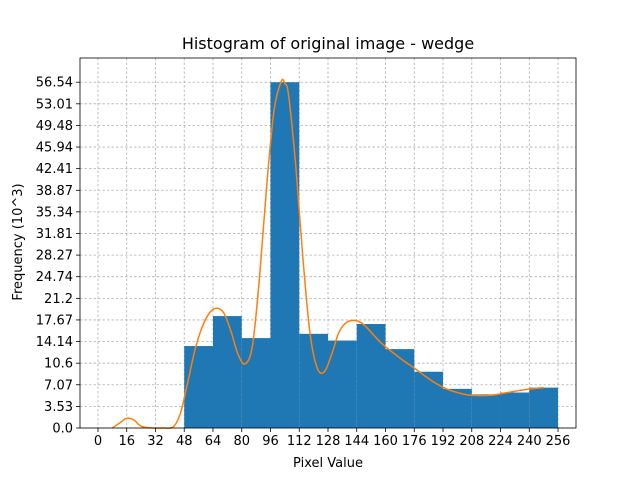 This screenshot has height=480, width=640. I want to click on y-tick-label: 56.54, so click(54, 83).